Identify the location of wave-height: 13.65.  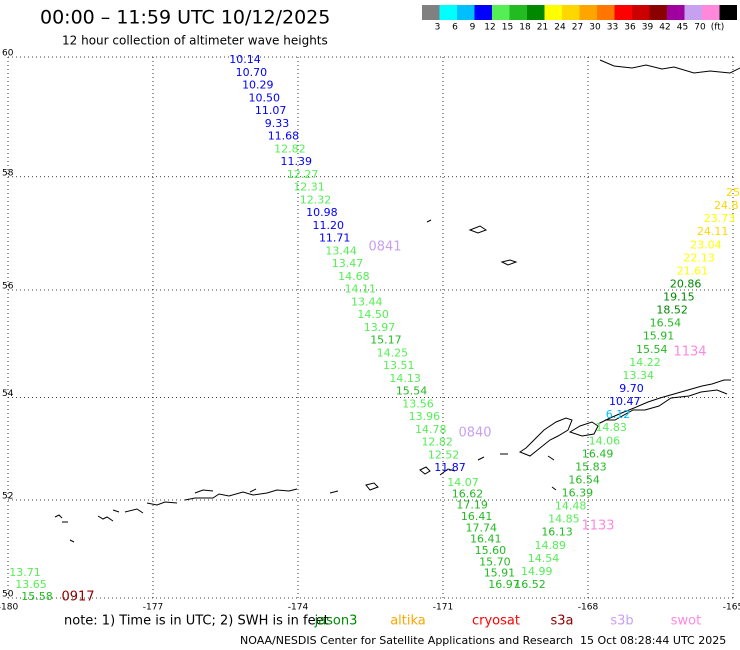
(31, 584).